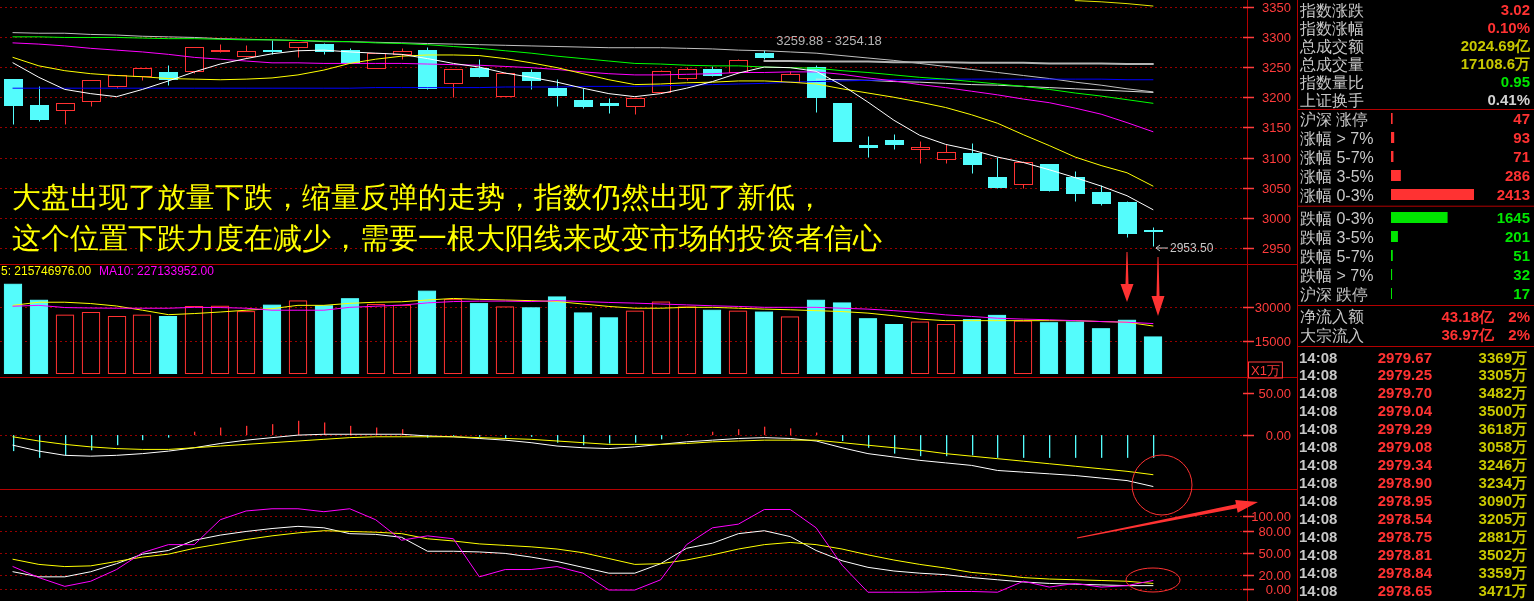 The width and height of the screenshot is (1534, 601). I want to click on text: 14:08 2978.84 3359万, so click(1413, 572).